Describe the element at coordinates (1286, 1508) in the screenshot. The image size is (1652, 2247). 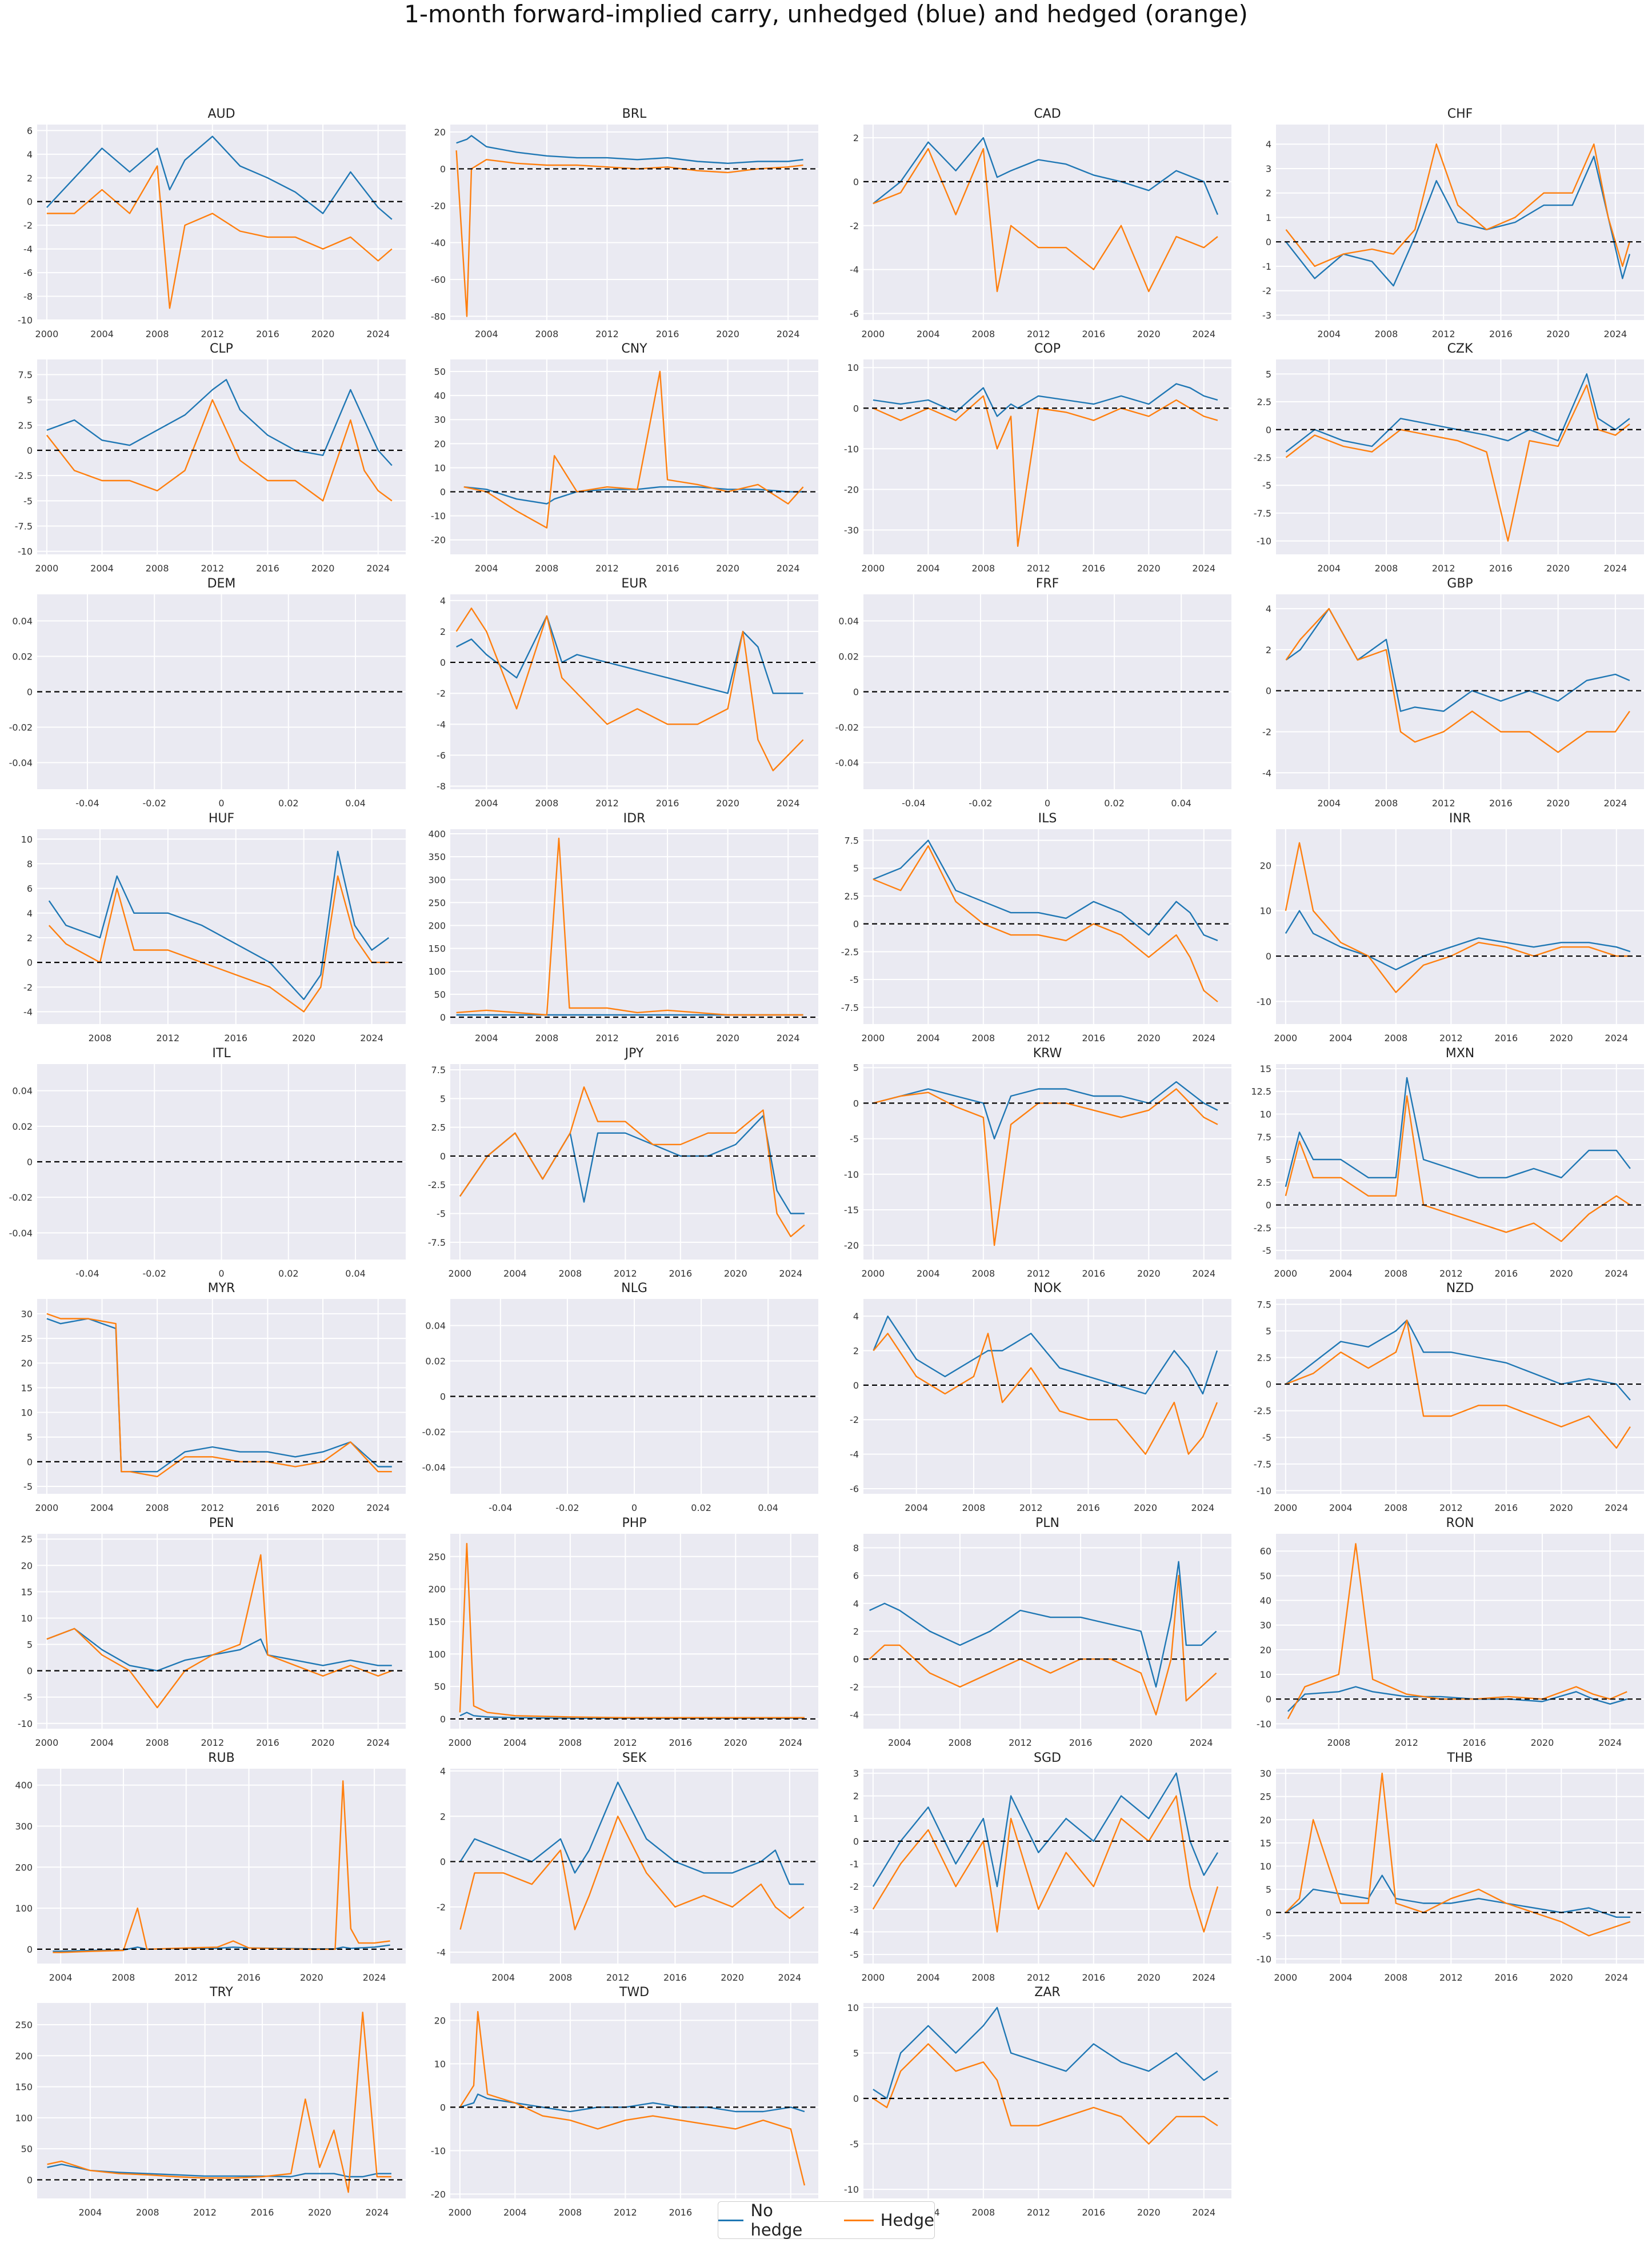
I see `x-tick-label: 2000` at that location.